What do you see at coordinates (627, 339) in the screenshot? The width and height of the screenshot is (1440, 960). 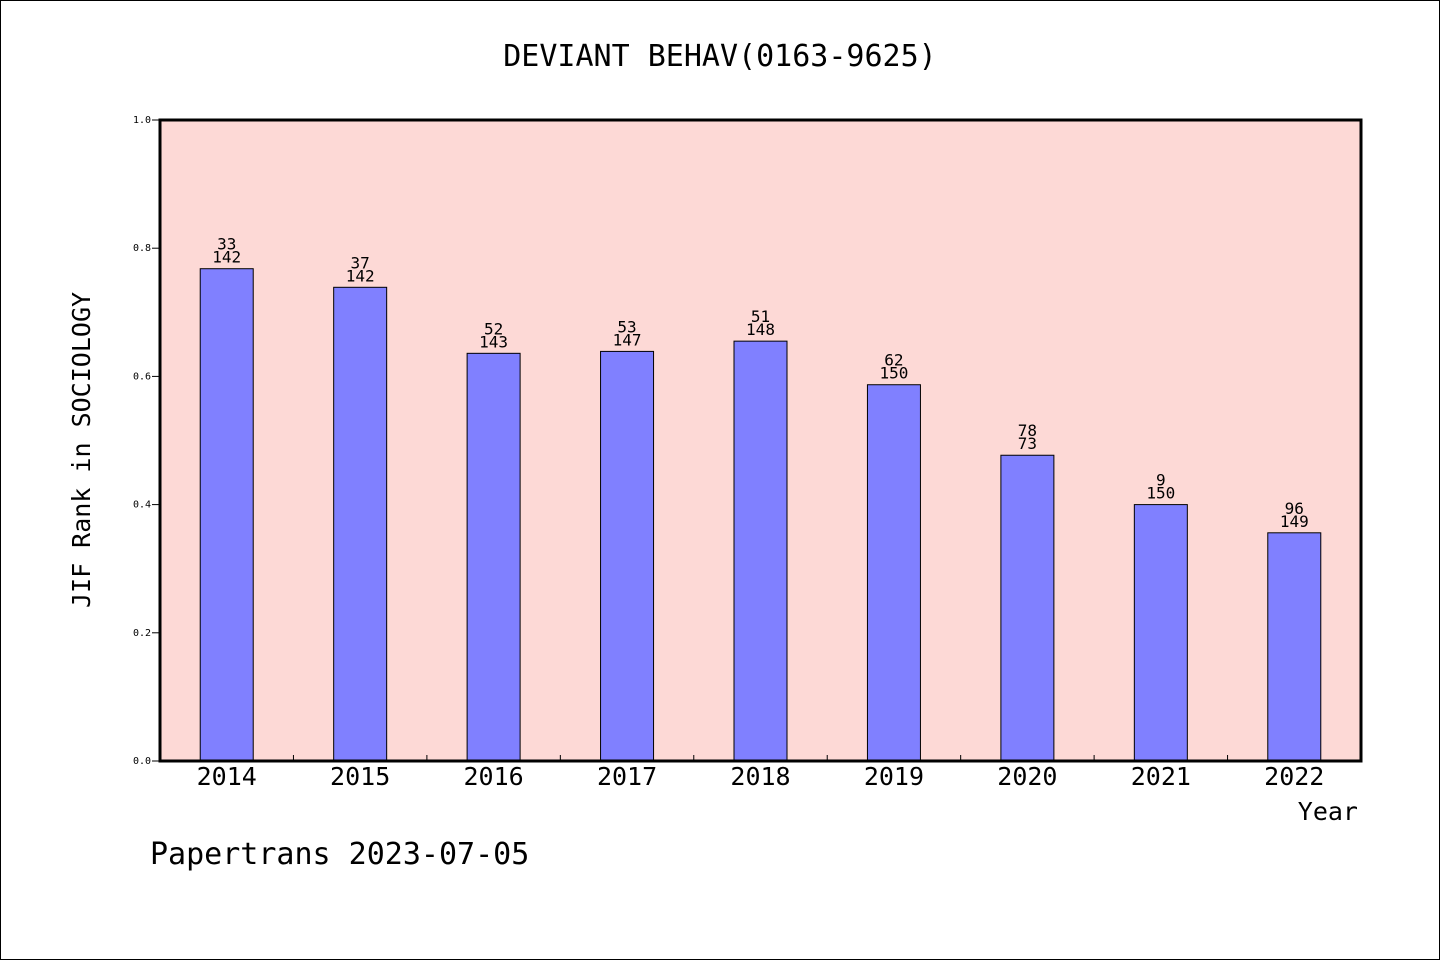 I see `bar-total-label: 147` at bounding box center [627, 339].